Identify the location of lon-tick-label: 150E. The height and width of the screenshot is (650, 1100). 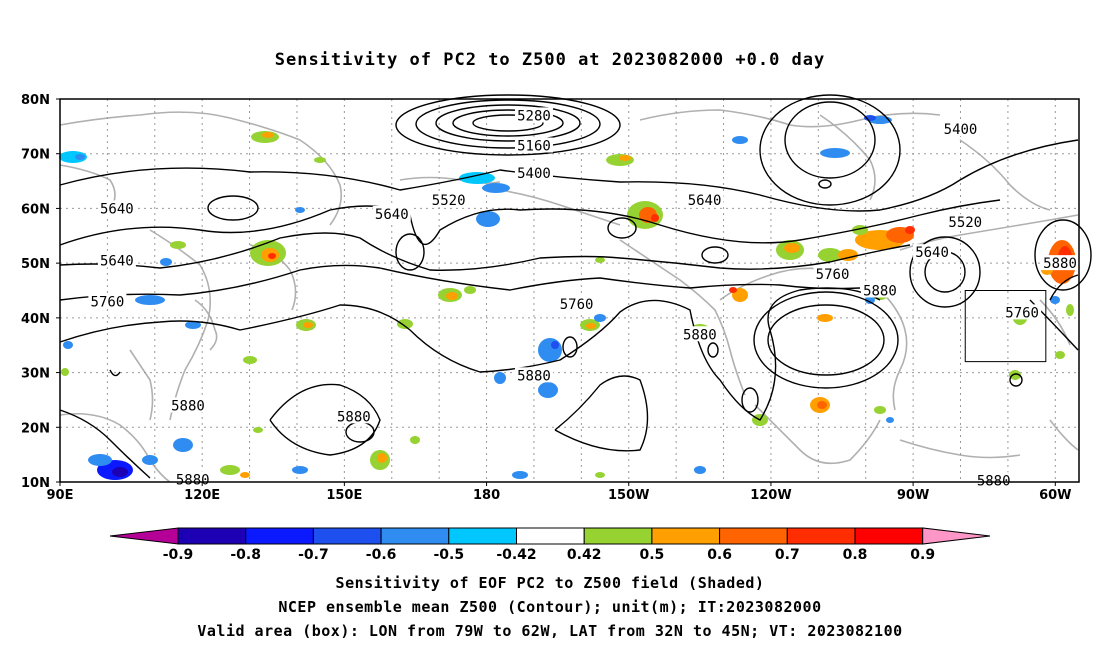
(344, 495).